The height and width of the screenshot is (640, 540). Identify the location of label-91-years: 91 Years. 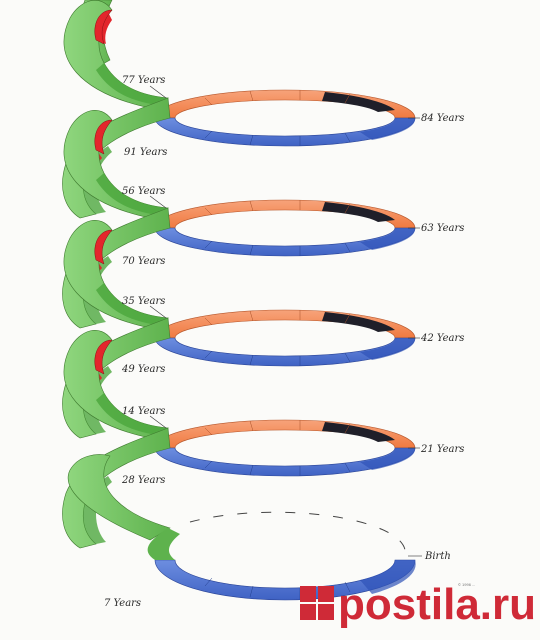
(145, 152).